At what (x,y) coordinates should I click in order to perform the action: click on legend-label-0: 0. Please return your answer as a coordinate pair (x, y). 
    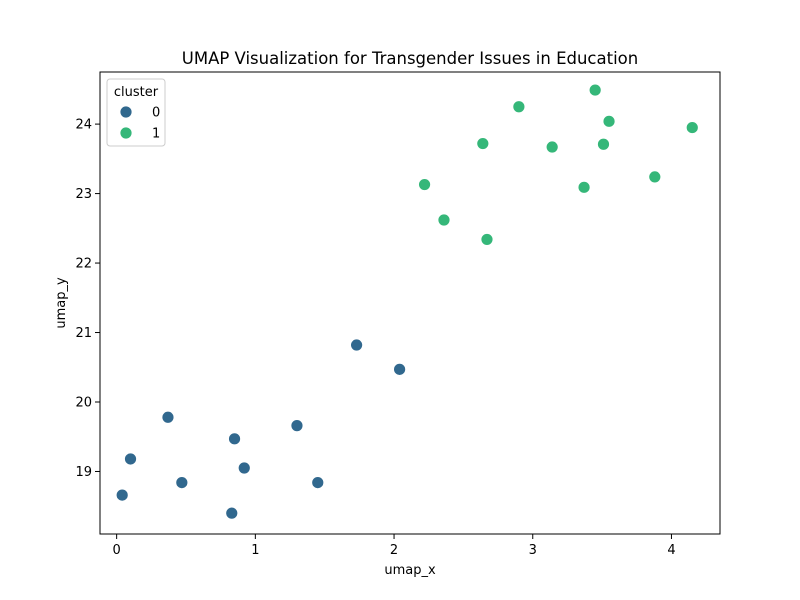
    Looking at the image, I should click on (156, 113).